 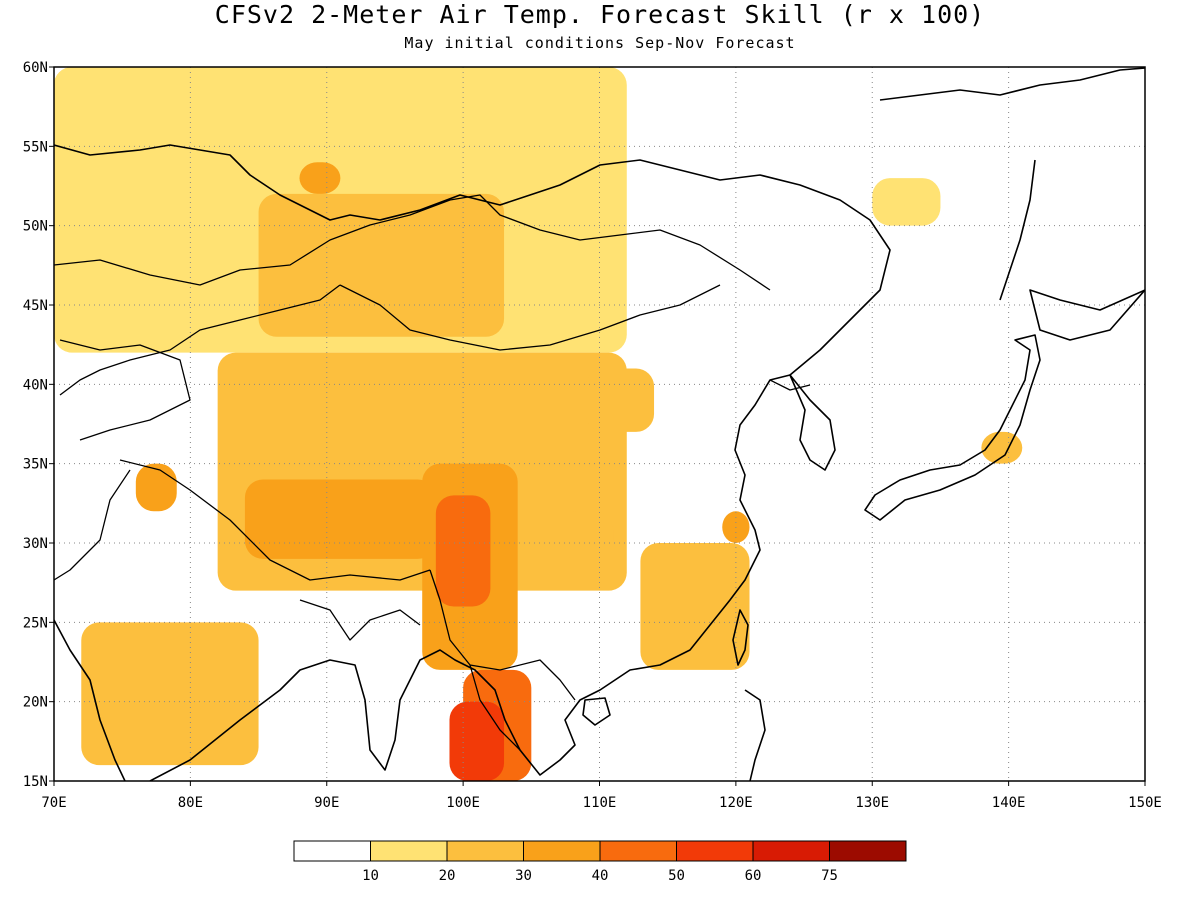 What do you see at coordinates (35, 227) in the screenshot?
I see `lat-tick-label: 50N` at bounding box center [35, 227].